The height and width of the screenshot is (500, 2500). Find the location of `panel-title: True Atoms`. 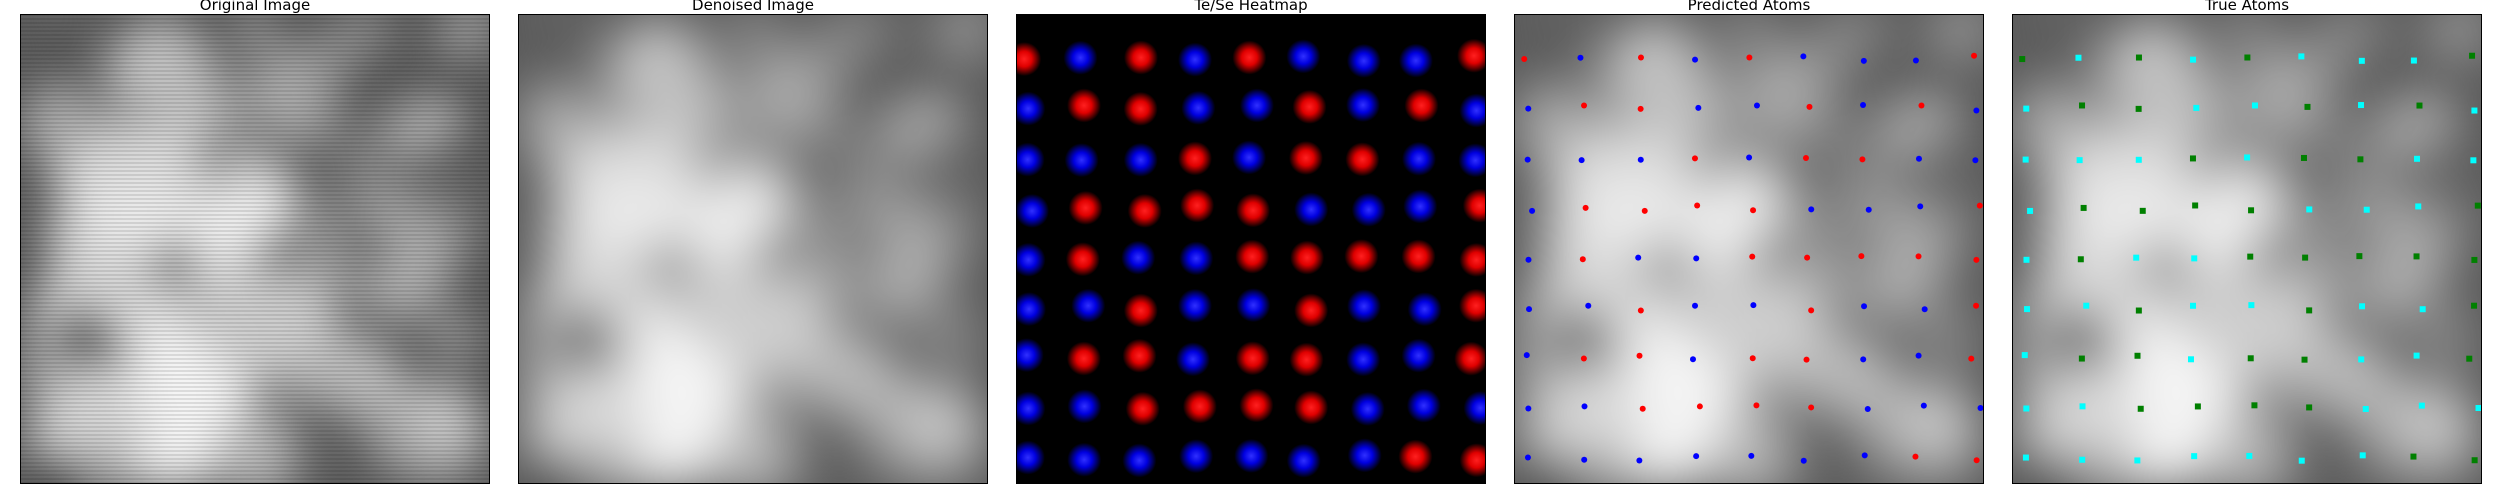

panel-title: True Atoms is located at coordinates (2247, 7).